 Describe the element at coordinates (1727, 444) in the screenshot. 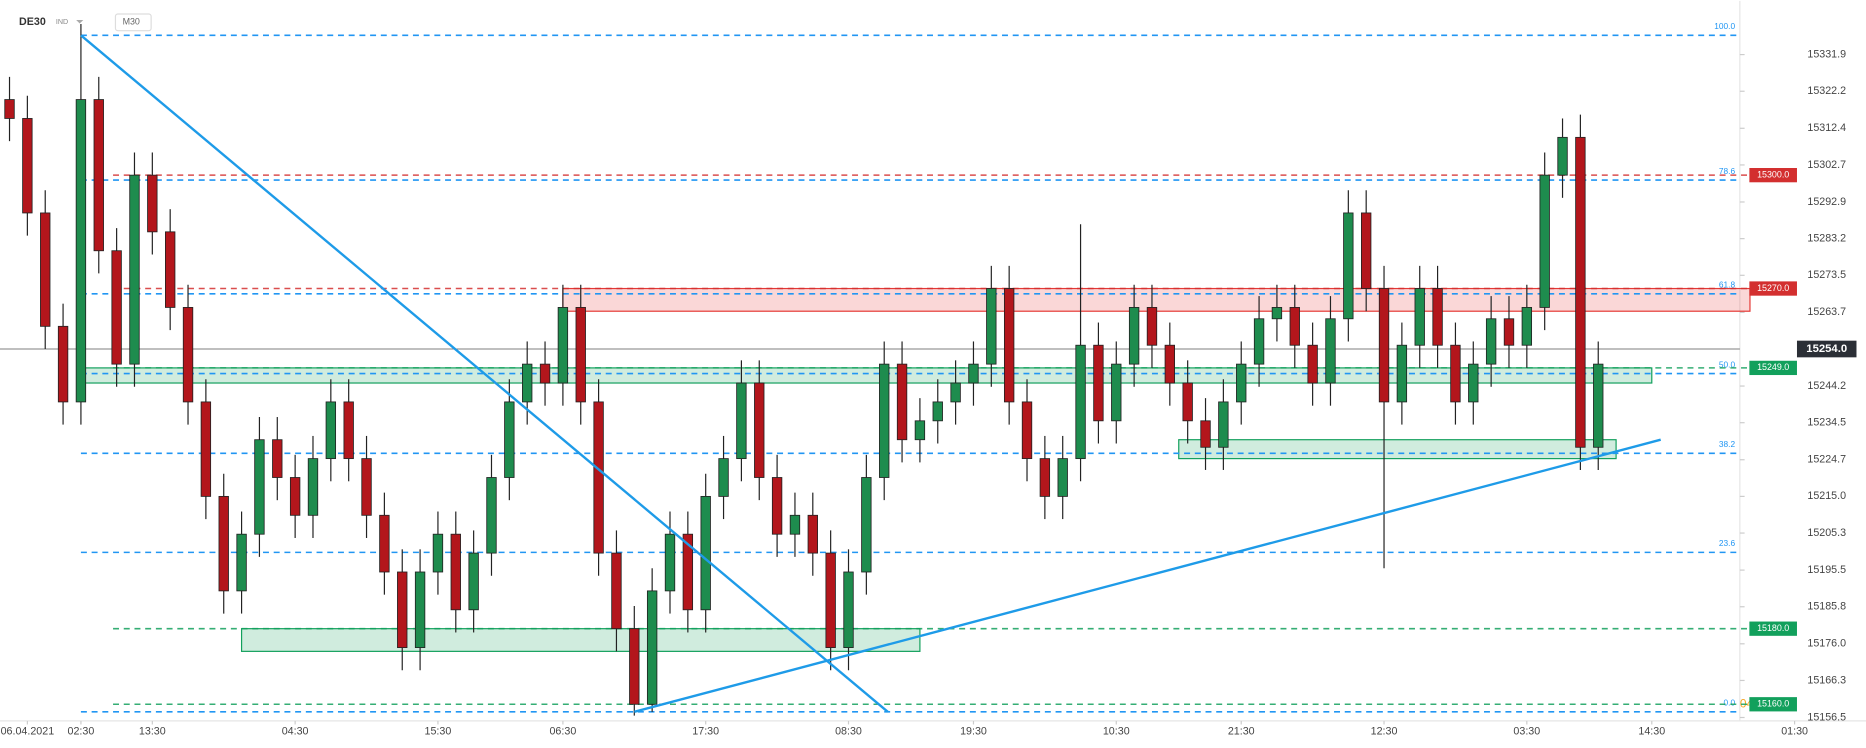

I see `fib-label: 38.2` at that location.